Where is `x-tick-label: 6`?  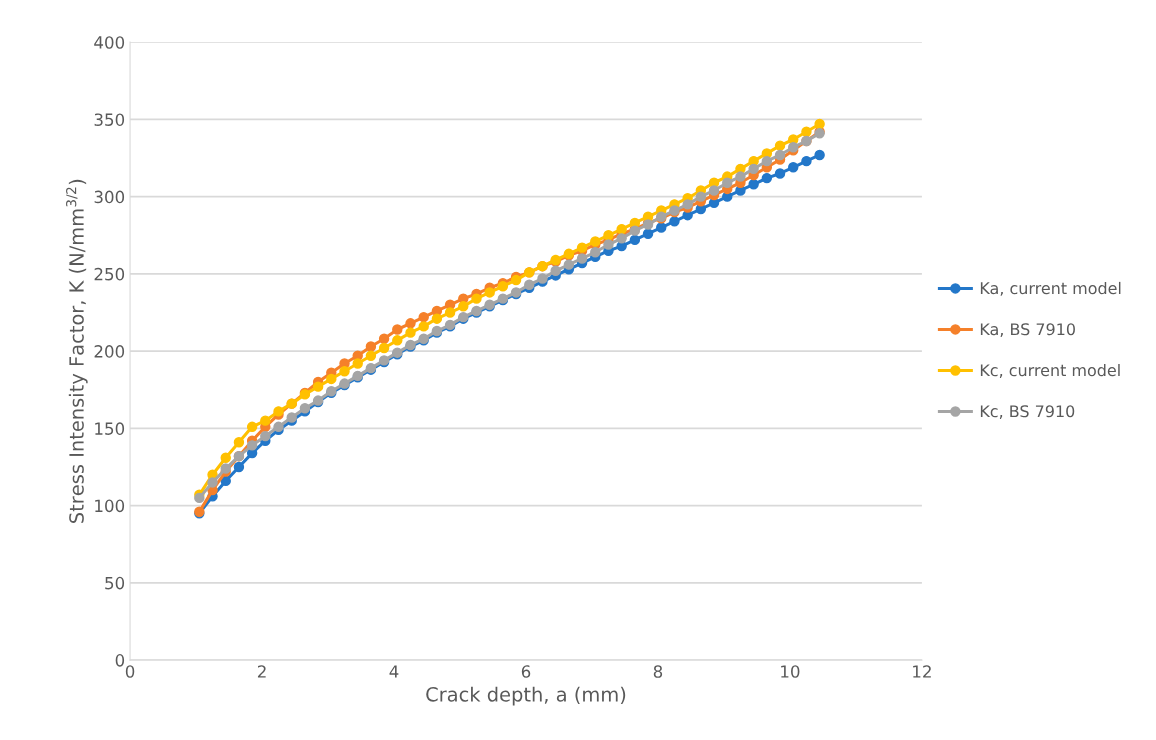 x-tick-label: 6 is located at coordinates (526, 671).